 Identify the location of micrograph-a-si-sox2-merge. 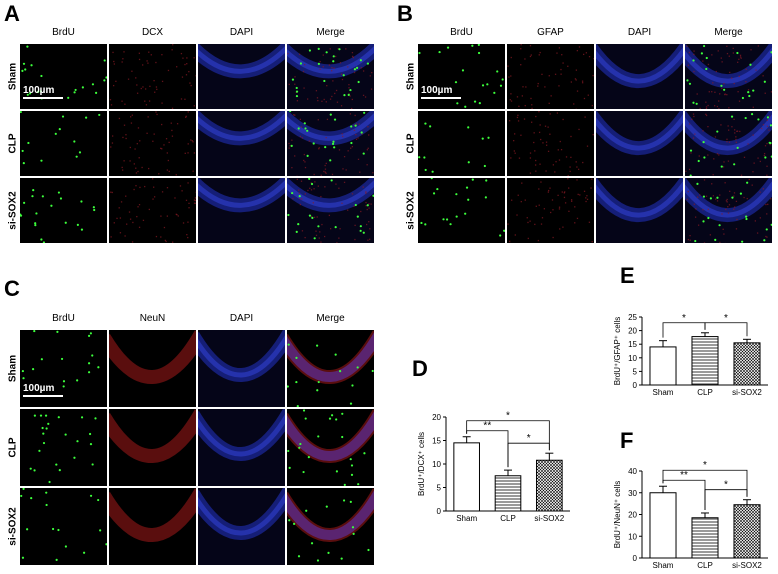
(330, 210).